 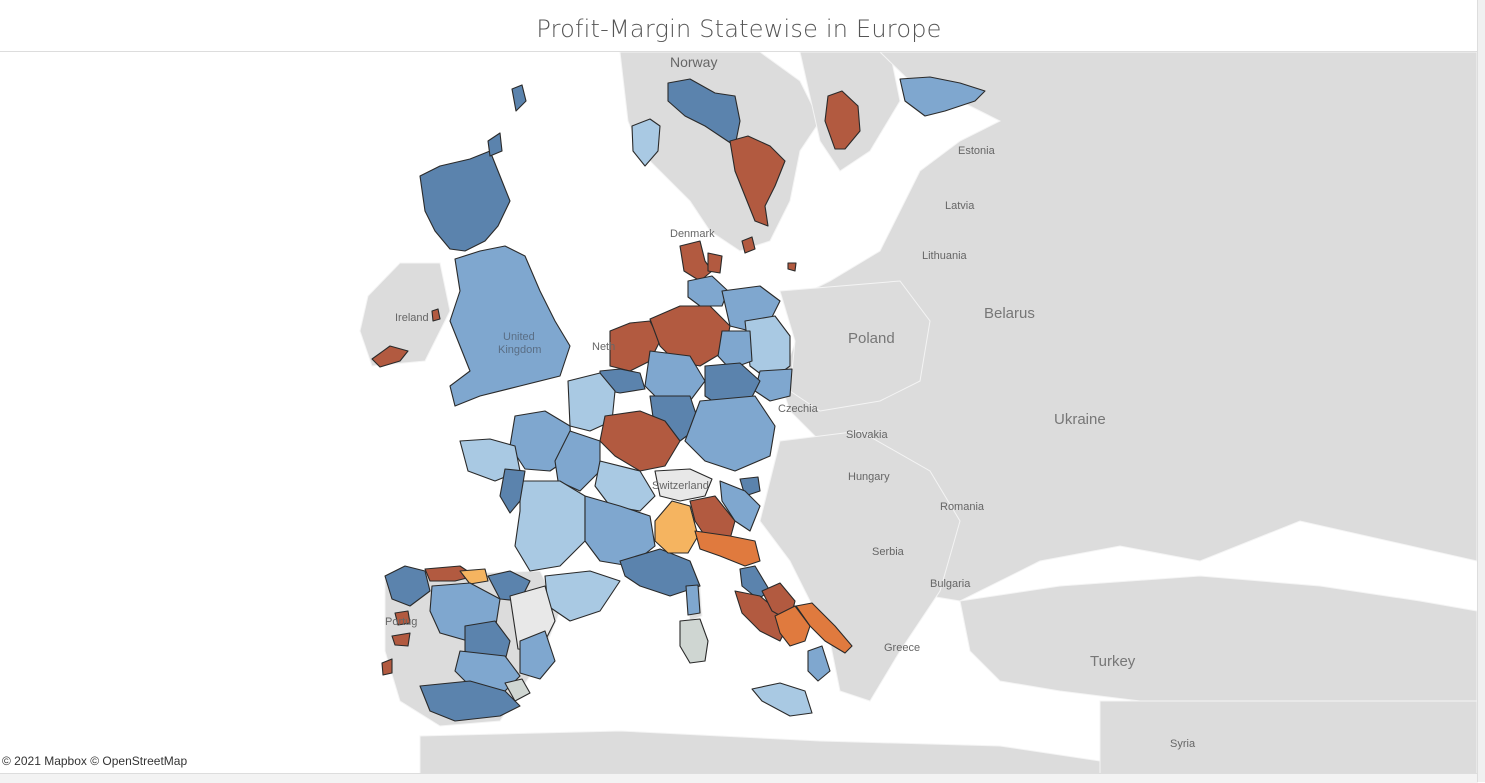 What do you see at coordinates (680, 486) in the screenshot?
I see `label-switzerland: Switzerland` at bounding box center [680, 486].